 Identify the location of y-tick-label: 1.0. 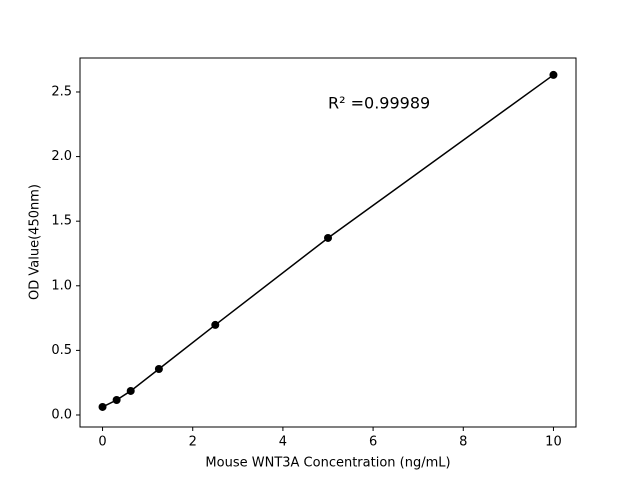
(61, 285).